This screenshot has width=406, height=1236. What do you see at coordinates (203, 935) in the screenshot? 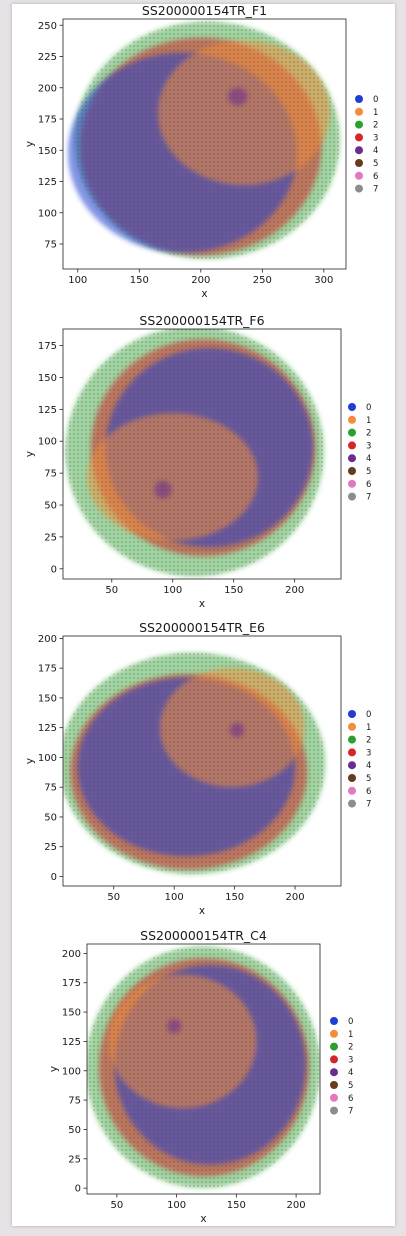
I see `chart-title: SS200000154TR_C4` at bounding box center [203, 935].